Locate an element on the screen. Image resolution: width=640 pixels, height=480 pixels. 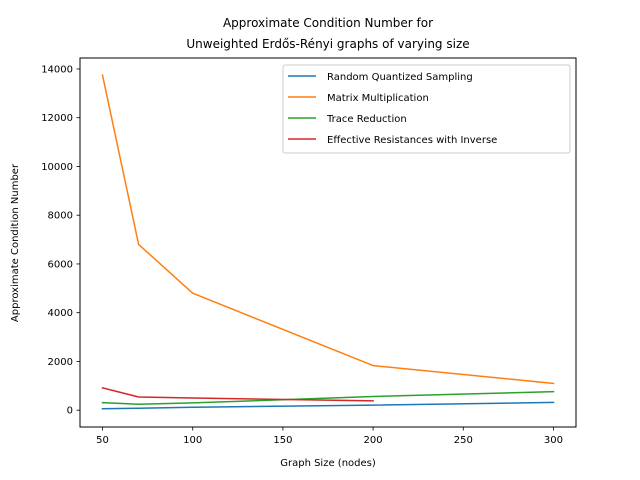
x-tick-label: 150 is located at coordinates (282, 440).